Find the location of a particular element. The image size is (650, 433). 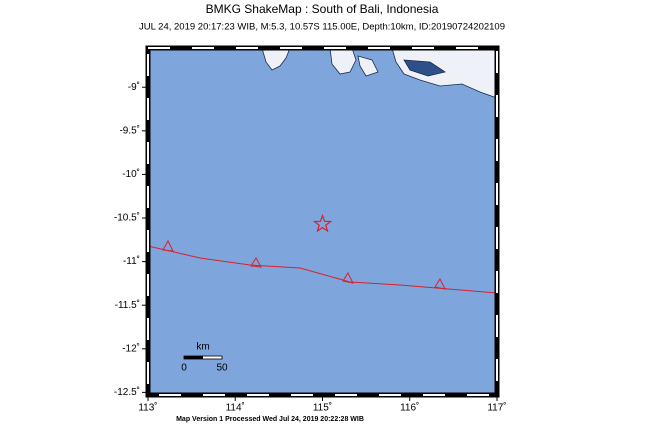

scale-label: 0 is located at coordinates (184, 368).